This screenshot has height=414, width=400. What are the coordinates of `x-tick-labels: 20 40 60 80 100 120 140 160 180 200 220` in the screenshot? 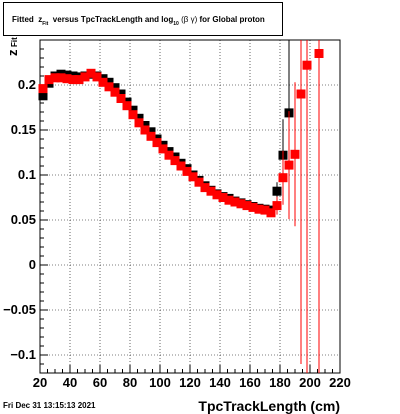 It's located at (192, 382).